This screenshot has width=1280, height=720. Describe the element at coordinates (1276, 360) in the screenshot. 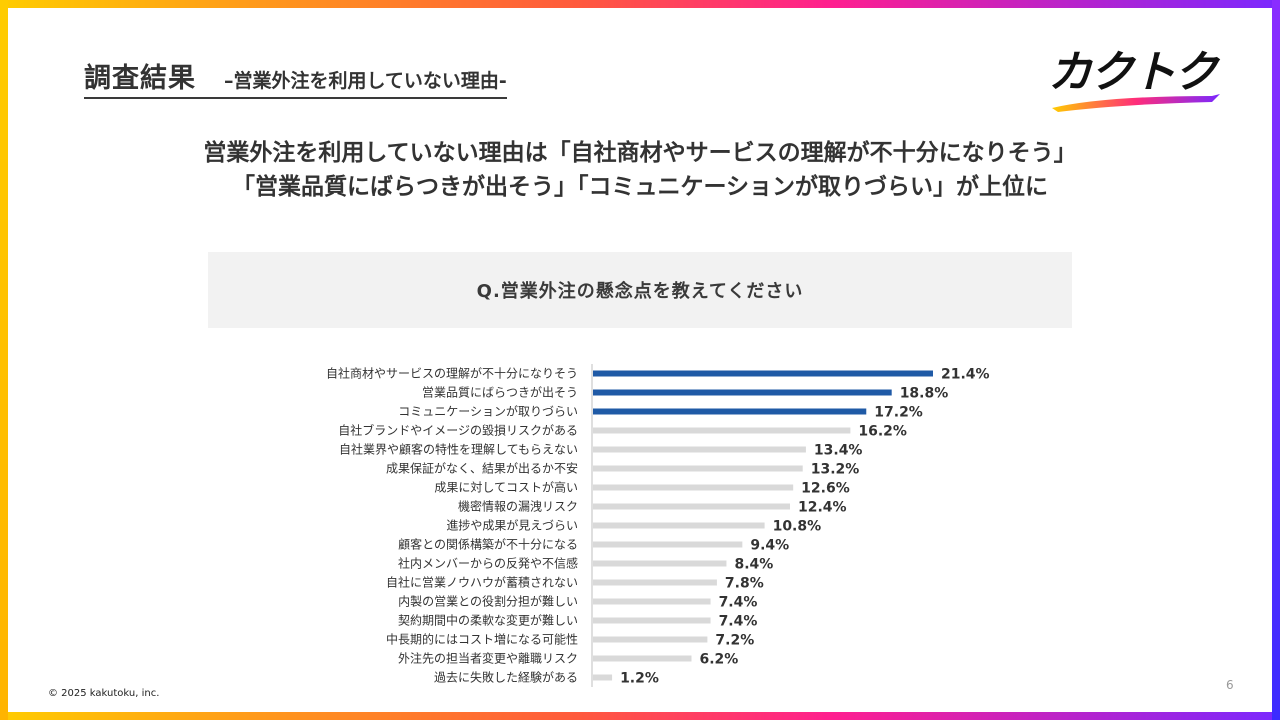

I see `frame-right` at that location.